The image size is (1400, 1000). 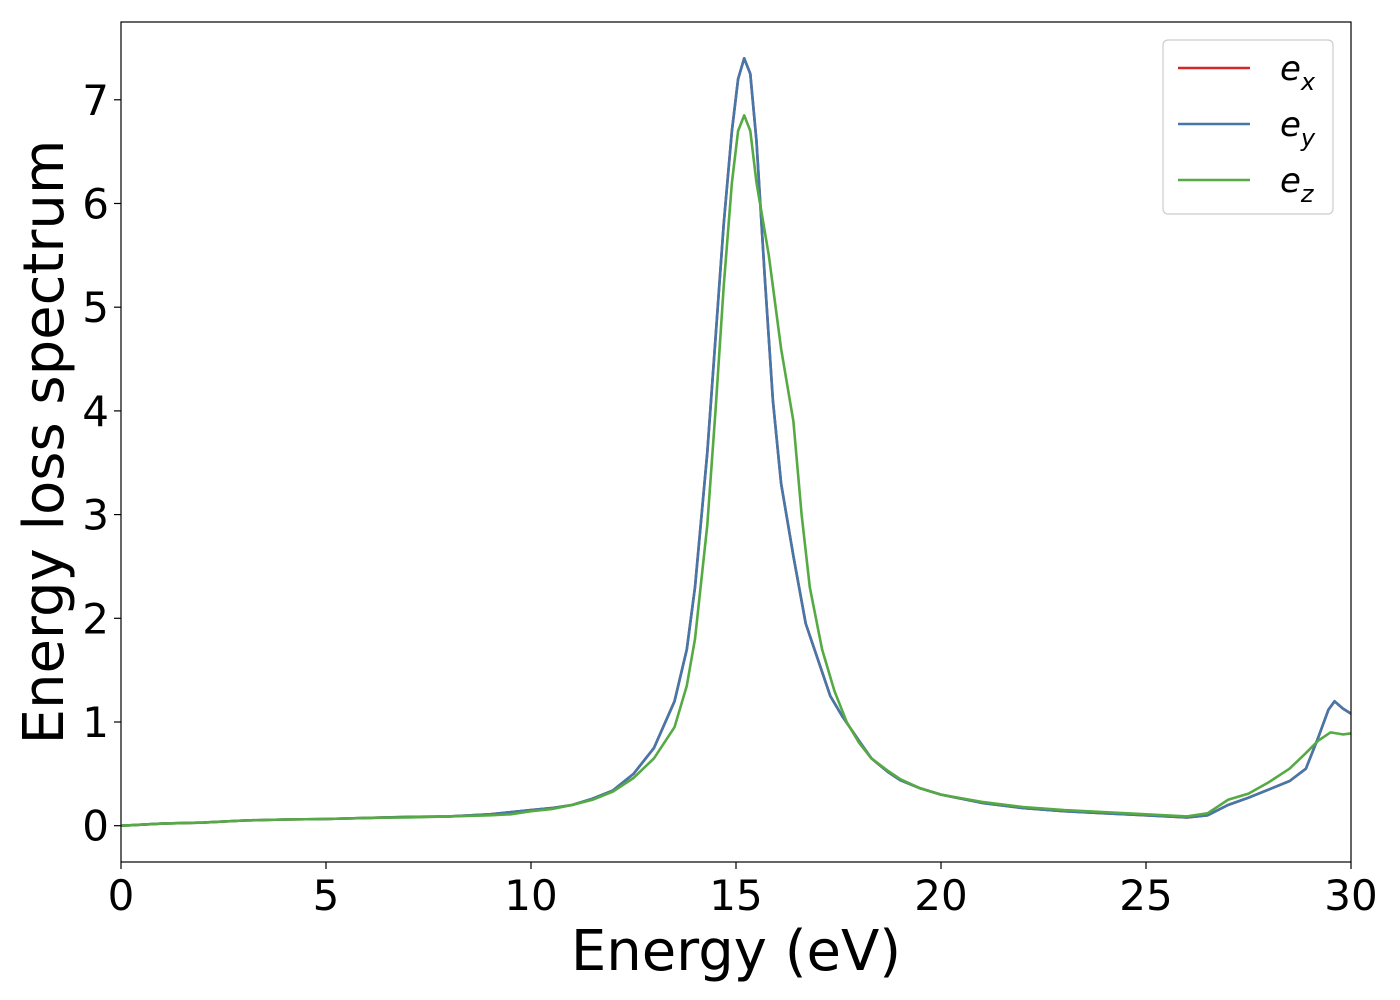 I want to click on y-tick-label: 6, so click(x=95, y=203).